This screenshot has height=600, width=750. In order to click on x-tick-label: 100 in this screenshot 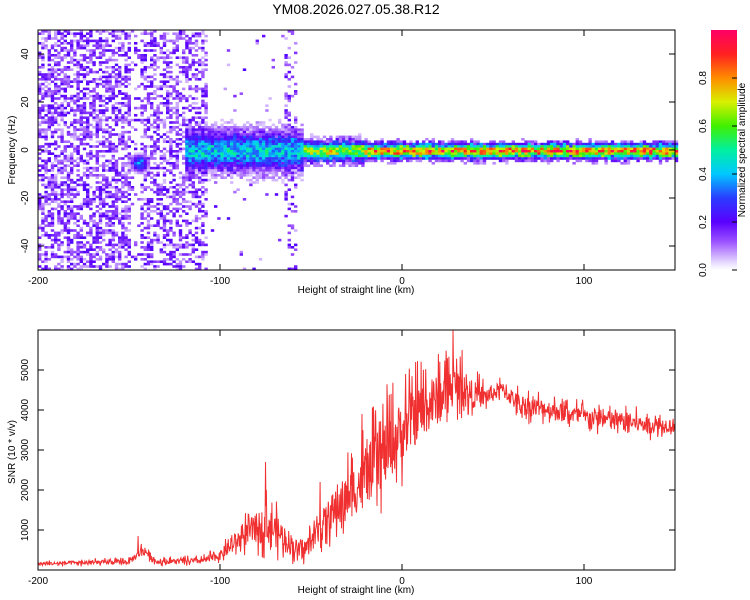, I will do `click(584, 281)`.